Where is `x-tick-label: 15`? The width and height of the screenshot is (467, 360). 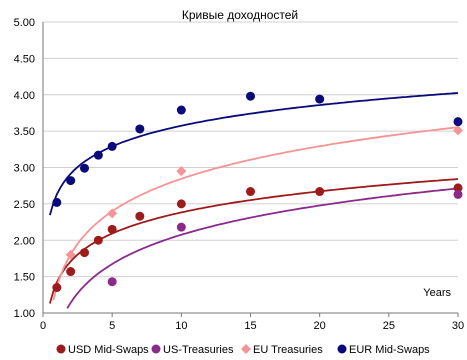 x-tick-label: 15 is located at coordinates (250, 326).